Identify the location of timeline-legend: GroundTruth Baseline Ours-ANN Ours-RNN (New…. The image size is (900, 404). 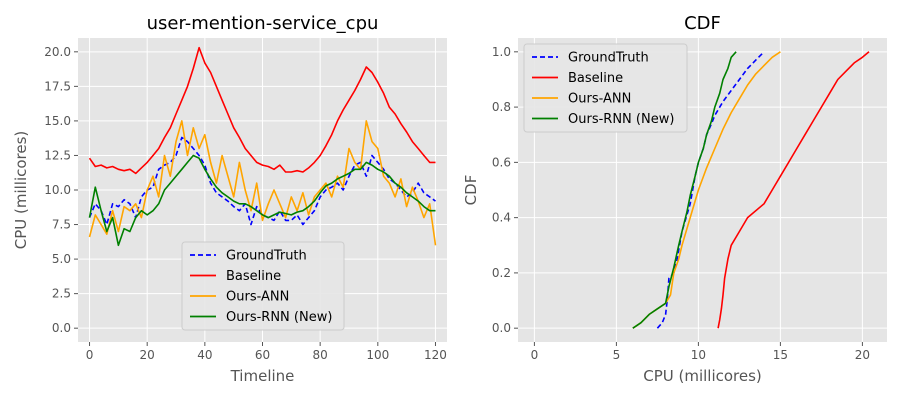
(263, 286).